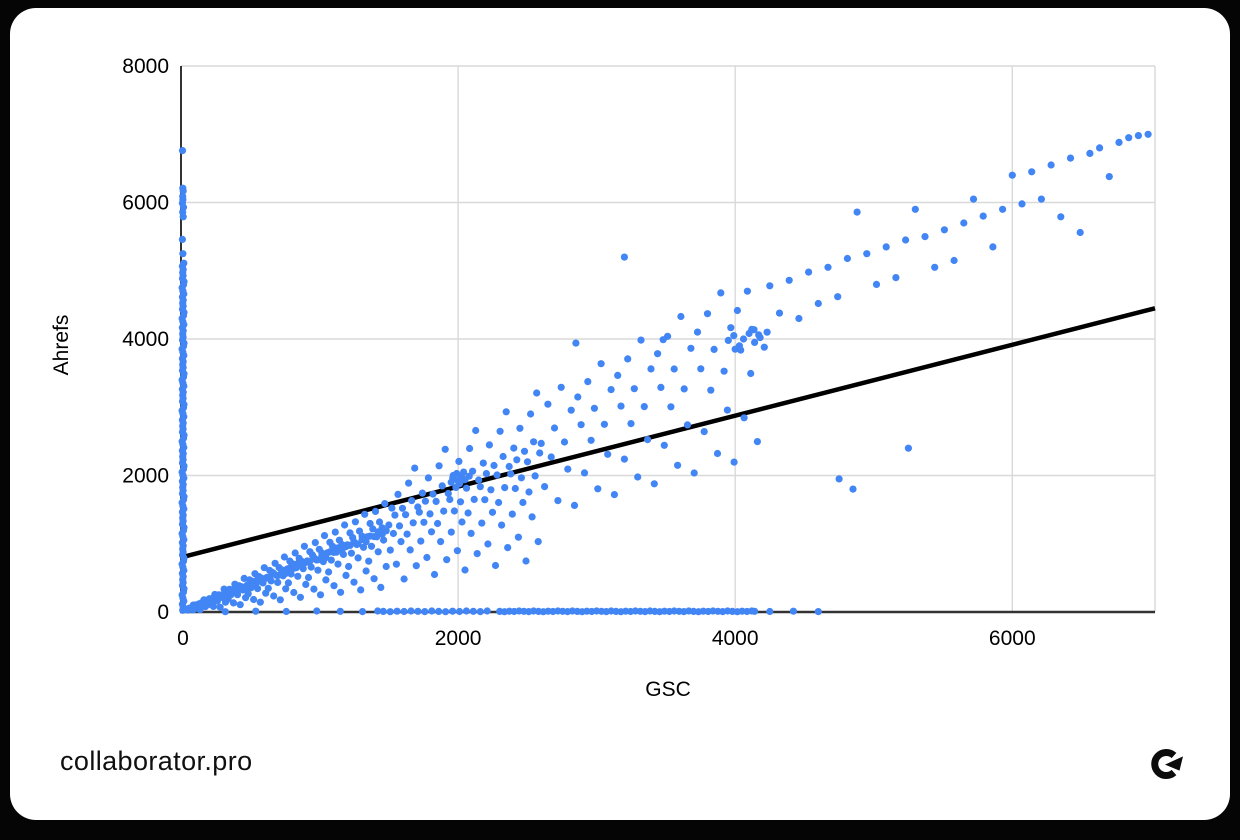 The width and height of the screenshot is (1240, 840). I want to click on y-tick-label: 6000, so click(145, 203).